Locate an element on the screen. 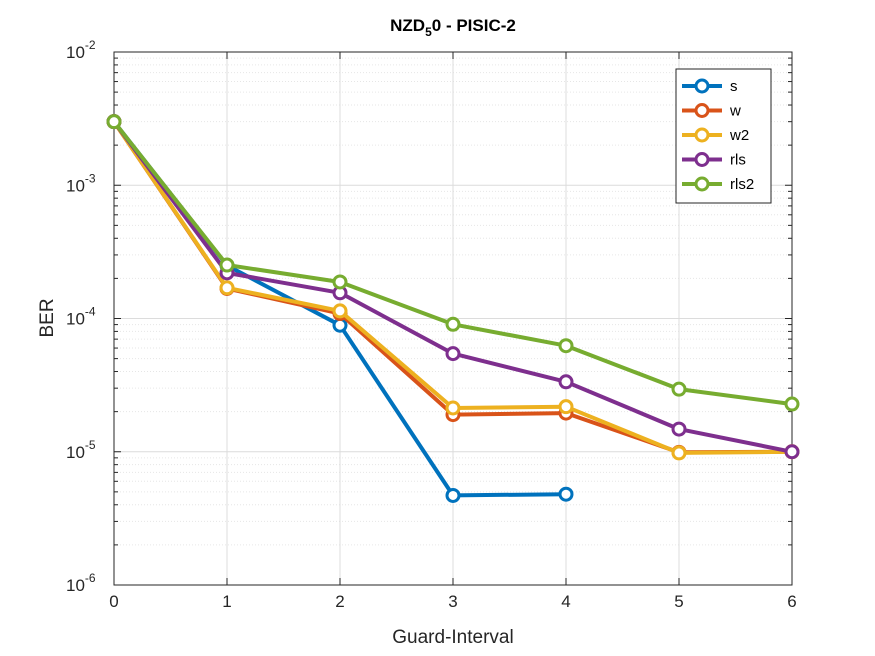 The image size is (875, 656). legend: sw w2 rls rls2 is located at coordinates (723, 136).